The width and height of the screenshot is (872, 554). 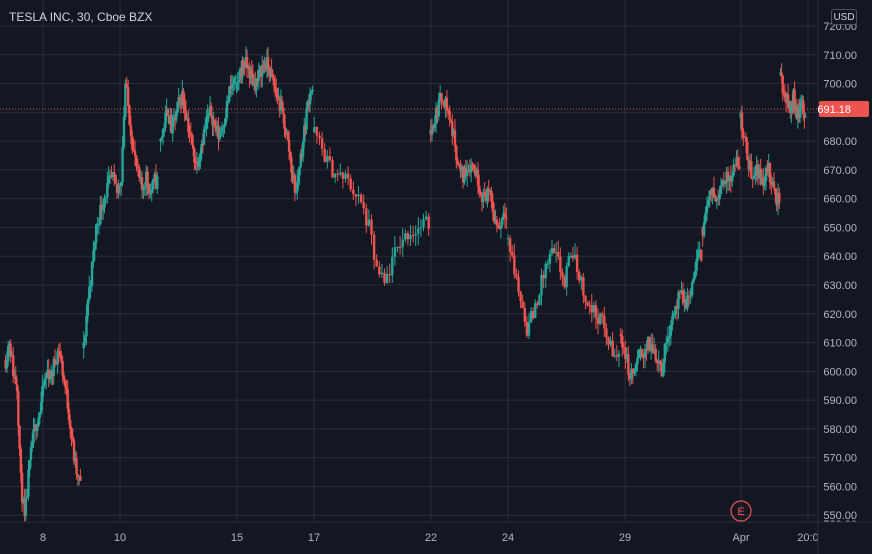 What do you see at coordinates (840, 430) in the screenshot?
I see `y-tick-label: 580.00` at bounding box center [840, 430].